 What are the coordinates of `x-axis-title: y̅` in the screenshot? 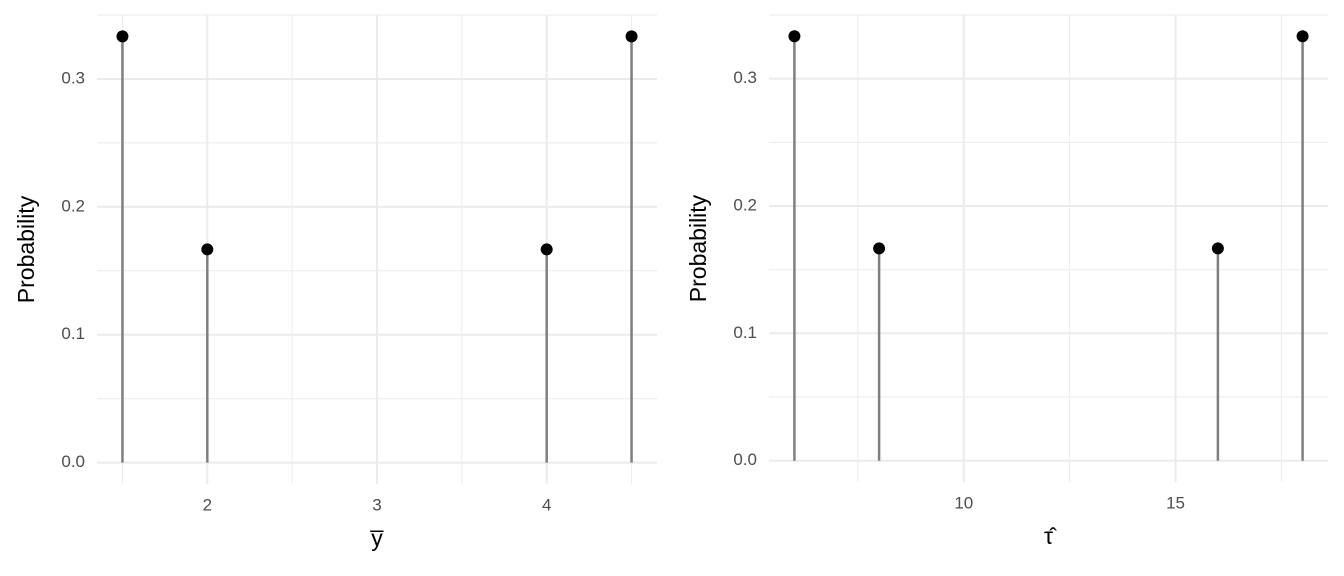 It's located at (377, 538).